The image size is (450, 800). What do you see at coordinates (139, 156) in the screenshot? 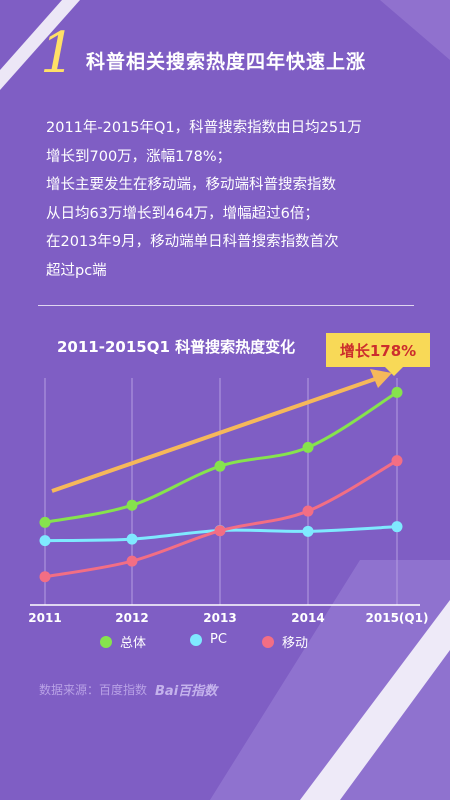
I see `body-line: 增长到700万，涨幅178%；` at bounding box center [139, 156].